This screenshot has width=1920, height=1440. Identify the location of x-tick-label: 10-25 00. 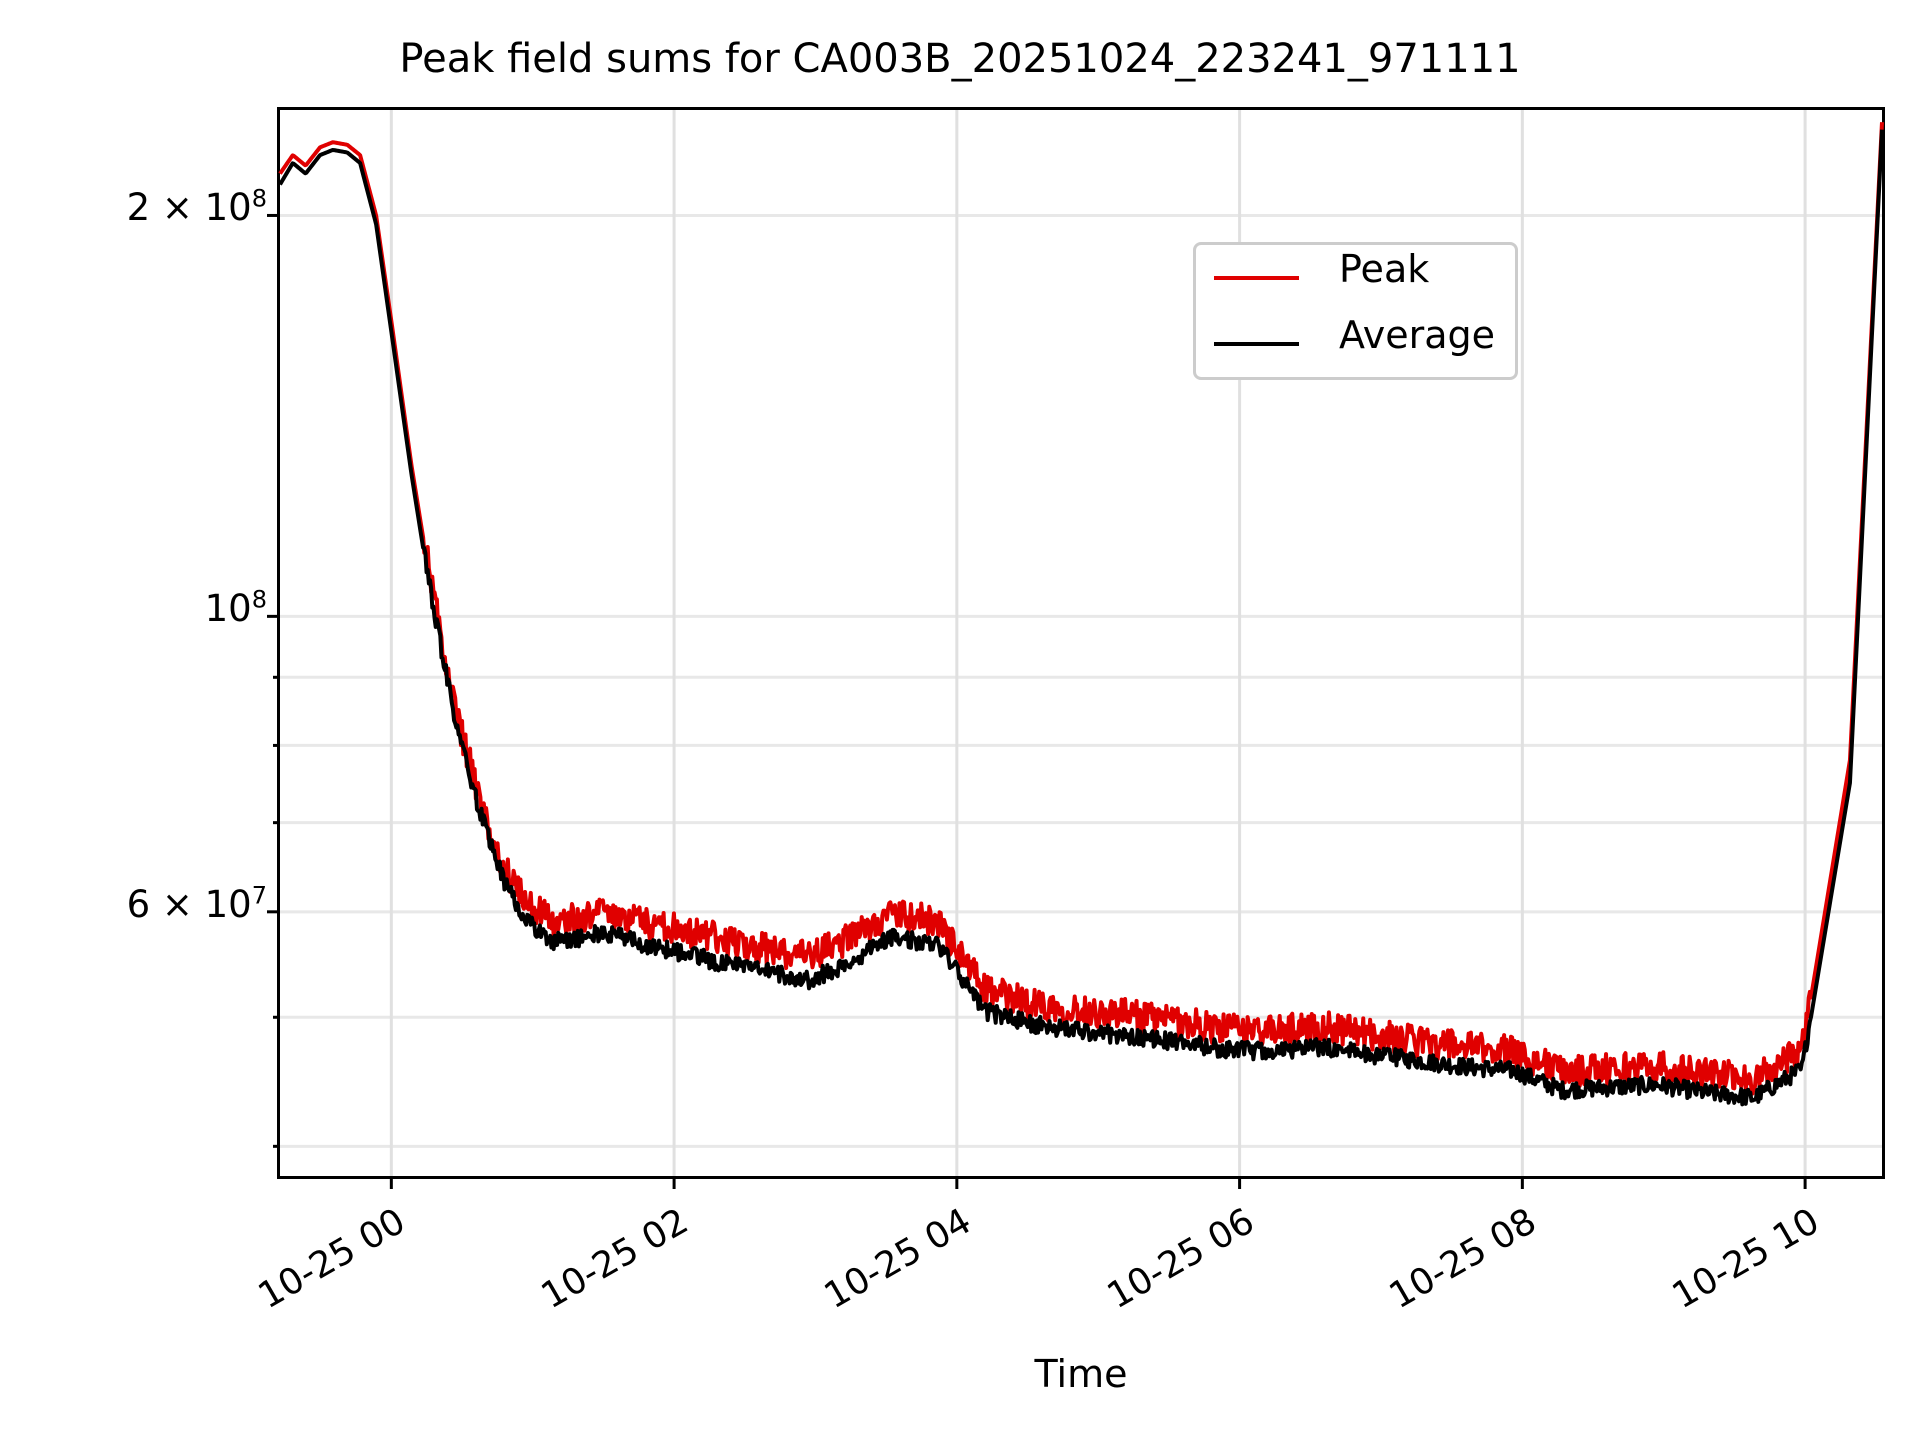
(332, 1259).